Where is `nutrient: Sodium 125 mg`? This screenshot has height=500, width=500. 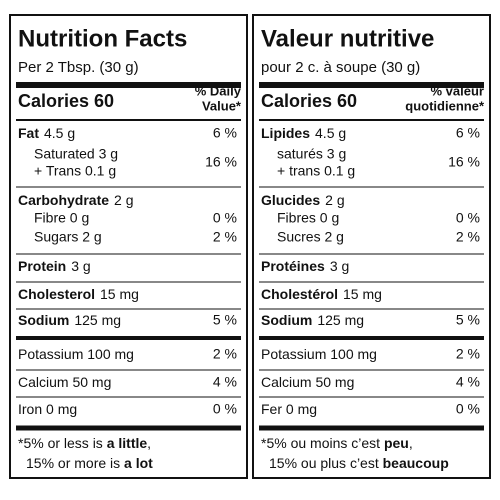
nutrient: Sodium 125 mg is located at coordinates (312, 320).